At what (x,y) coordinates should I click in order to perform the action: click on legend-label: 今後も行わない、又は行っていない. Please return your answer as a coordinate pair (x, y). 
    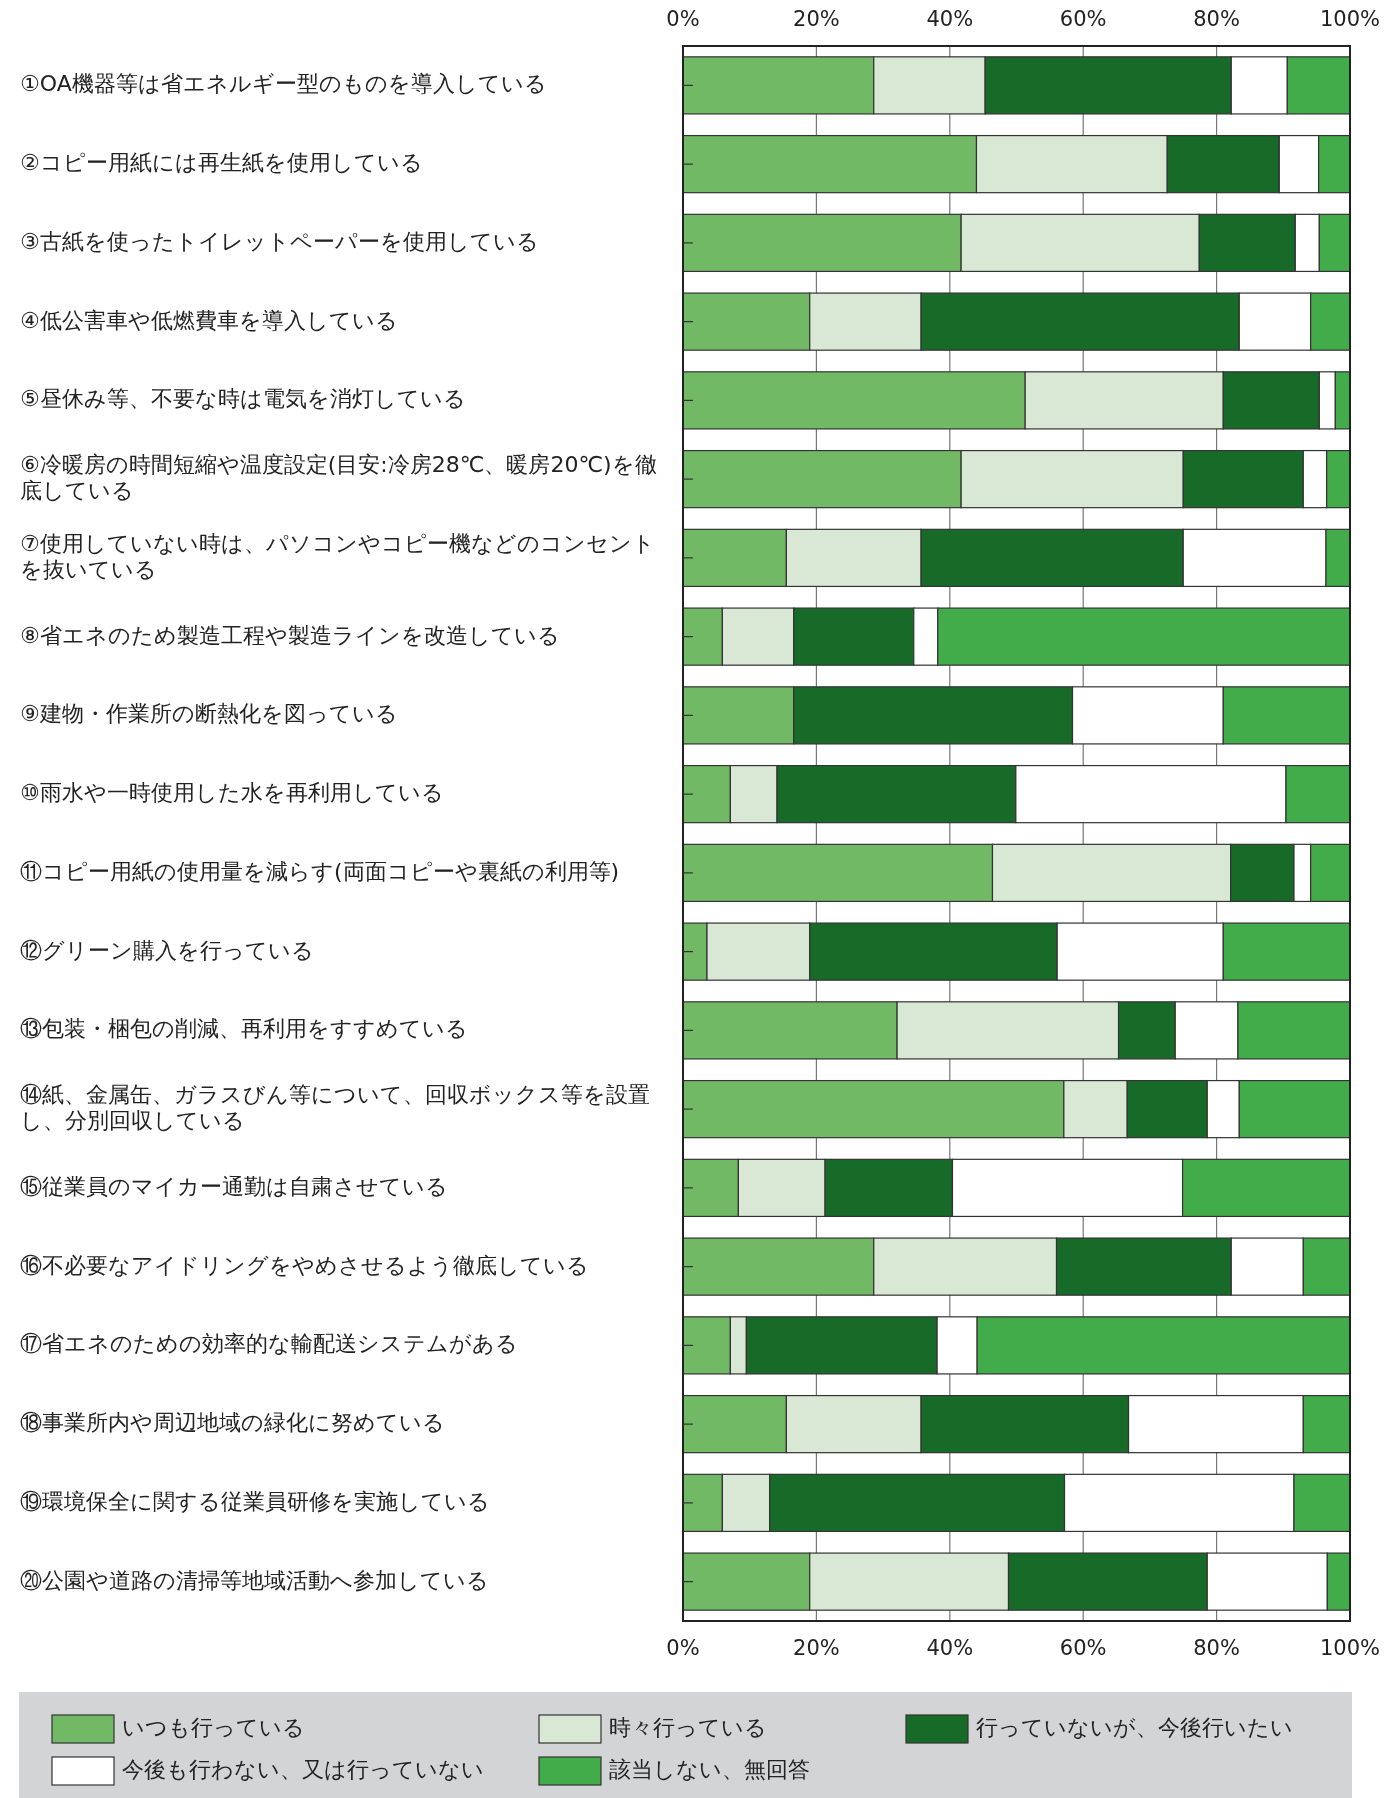
    Looking at the image, I should click on (303, 1769).